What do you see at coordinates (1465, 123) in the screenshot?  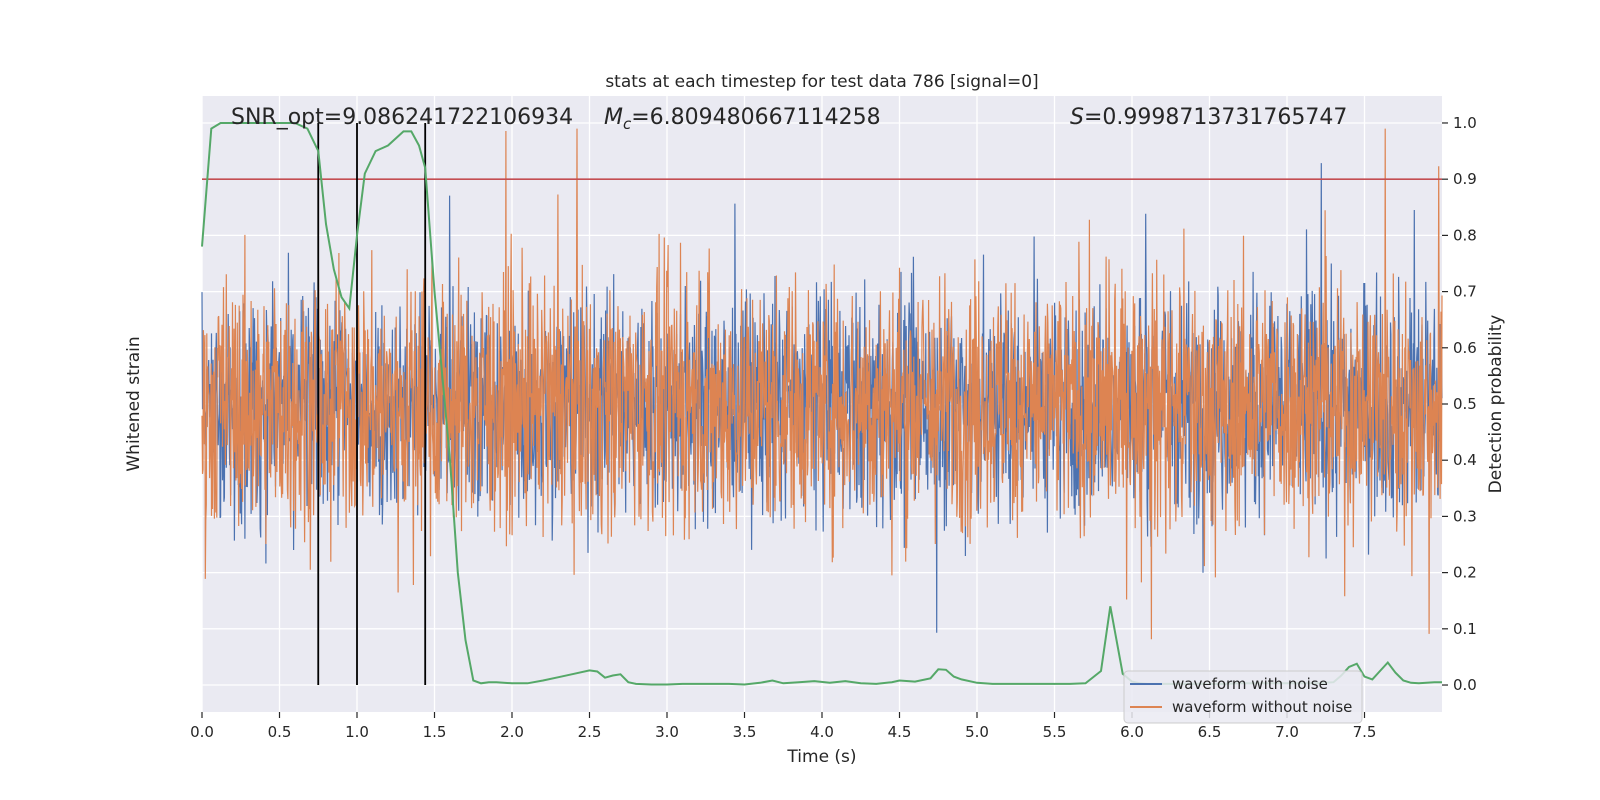 I see `y-right-tick-label-10: 1.0` at bounding box center [1465, 123].